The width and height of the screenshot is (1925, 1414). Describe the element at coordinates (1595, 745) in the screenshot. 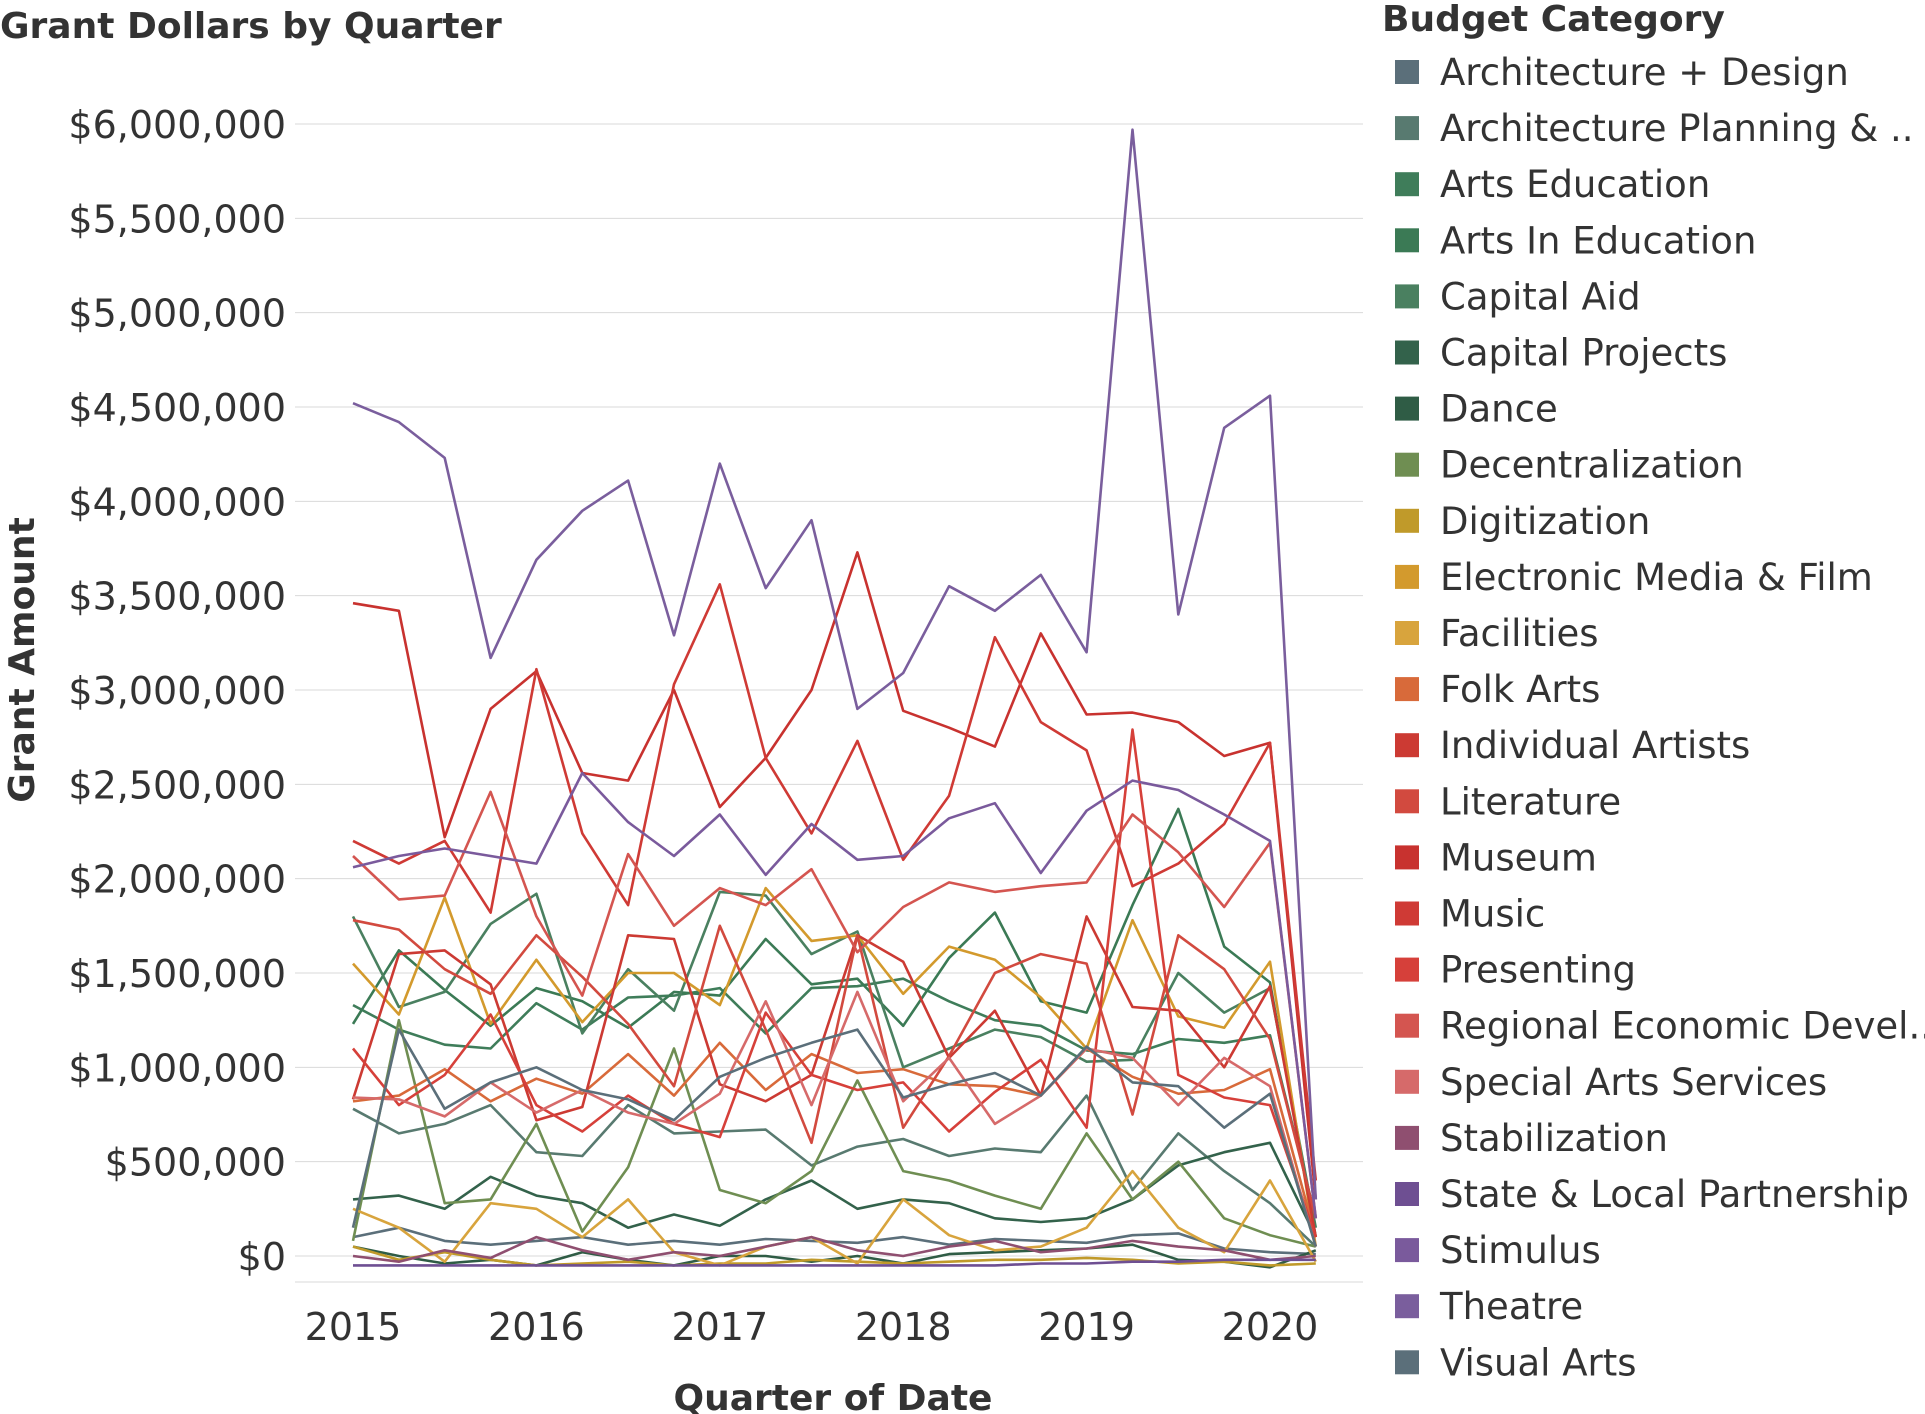

I see `legend-label: Individual Artists` at that location.